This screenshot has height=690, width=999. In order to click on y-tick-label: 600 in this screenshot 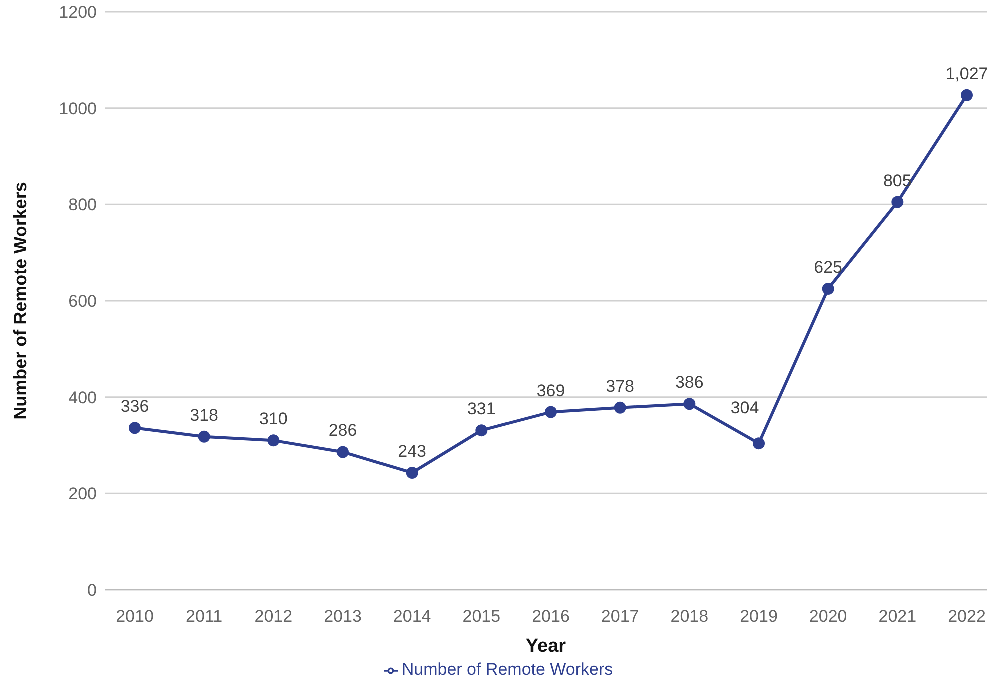, I will do `click(82, 302)`.